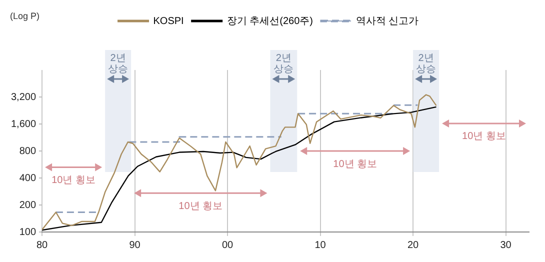  What do you see at coordinates (413, 245) in the screenshot?
I see `x-tick-label: 20` at bounding box center [413, 245].